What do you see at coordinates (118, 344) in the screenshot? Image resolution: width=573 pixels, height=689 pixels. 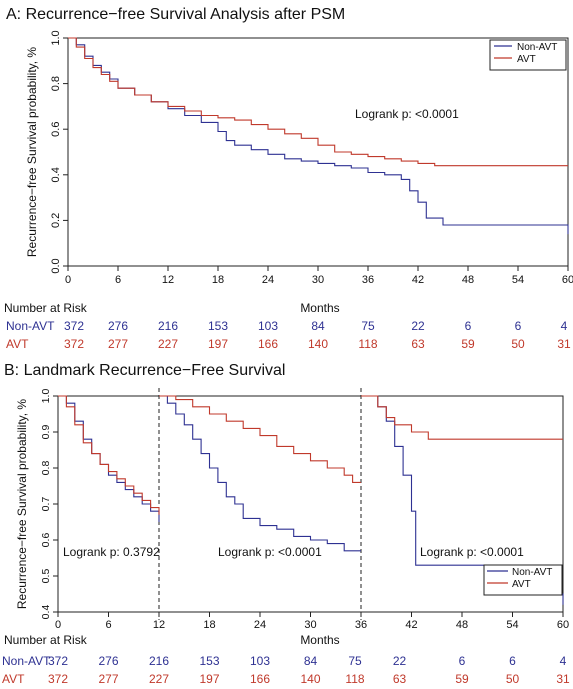 I see `panel-a-risk-cell: 277` at bounding box center [118, 344].